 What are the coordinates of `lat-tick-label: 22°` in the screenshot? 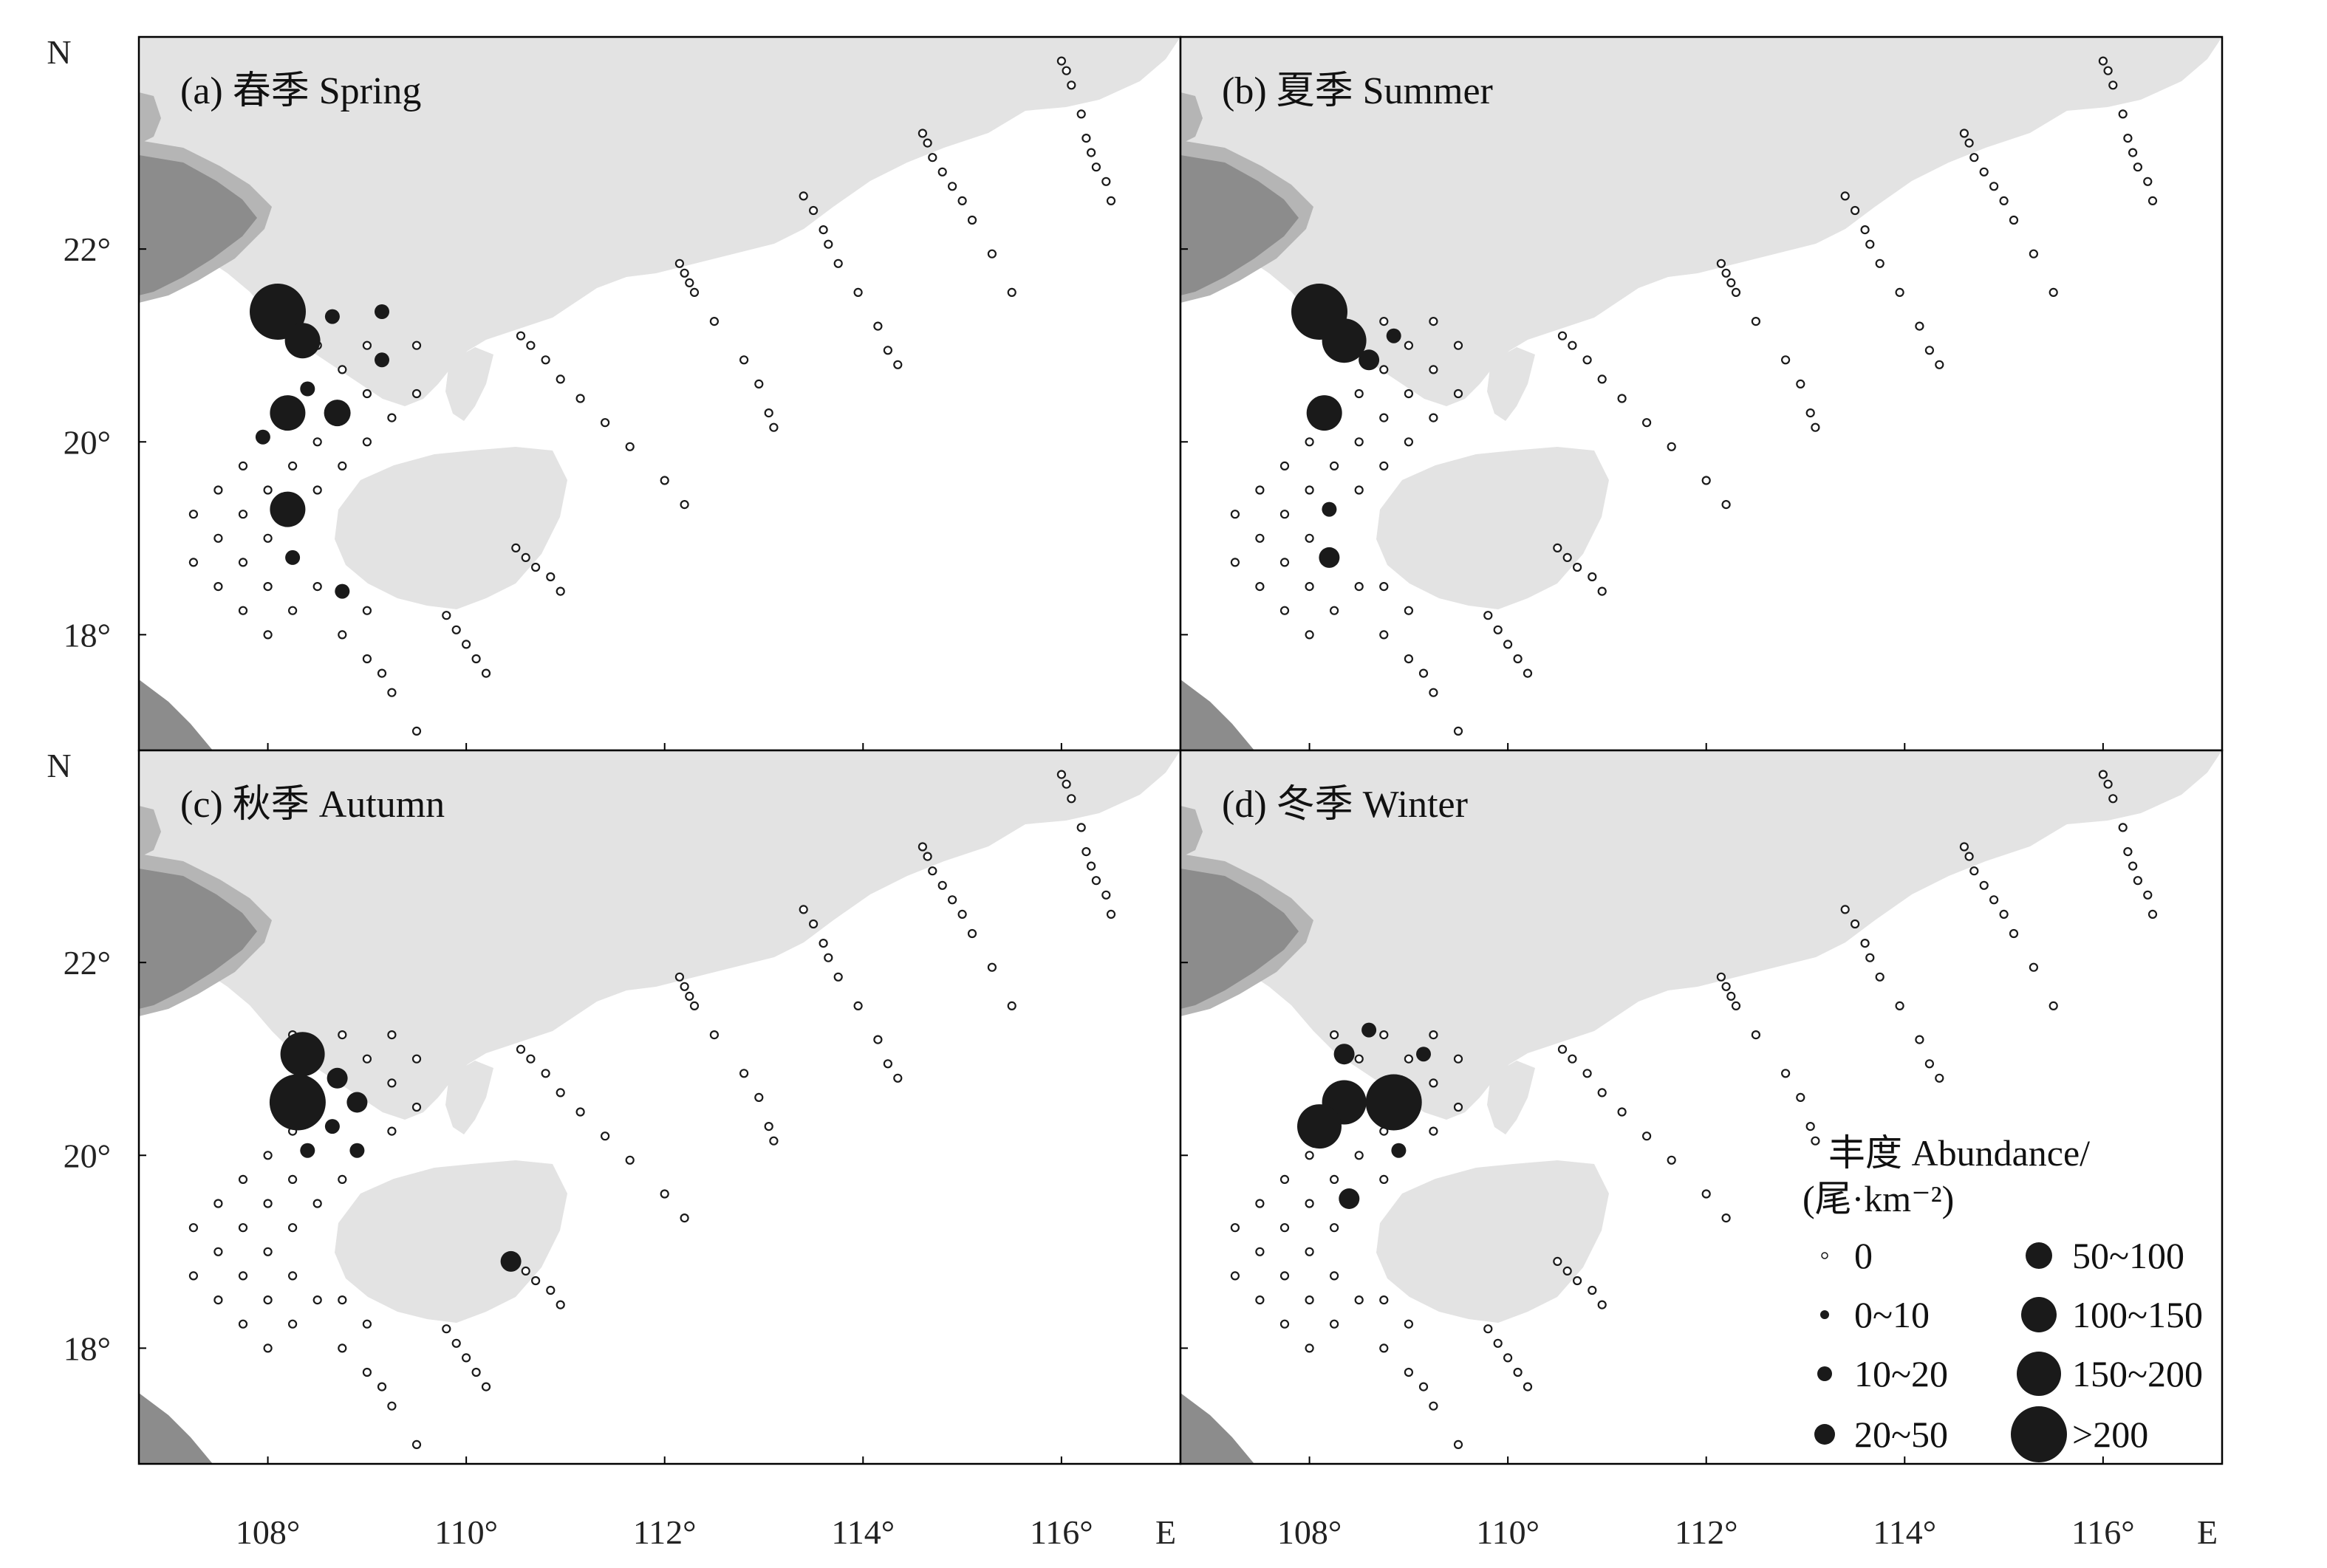 It's located at (87, 249).